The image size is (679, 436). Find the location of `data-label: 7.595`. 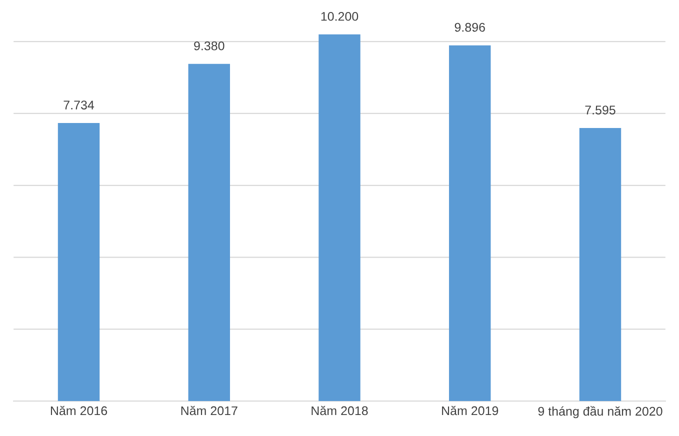

data-label: 7.595 is located at coordinates (600, 110).